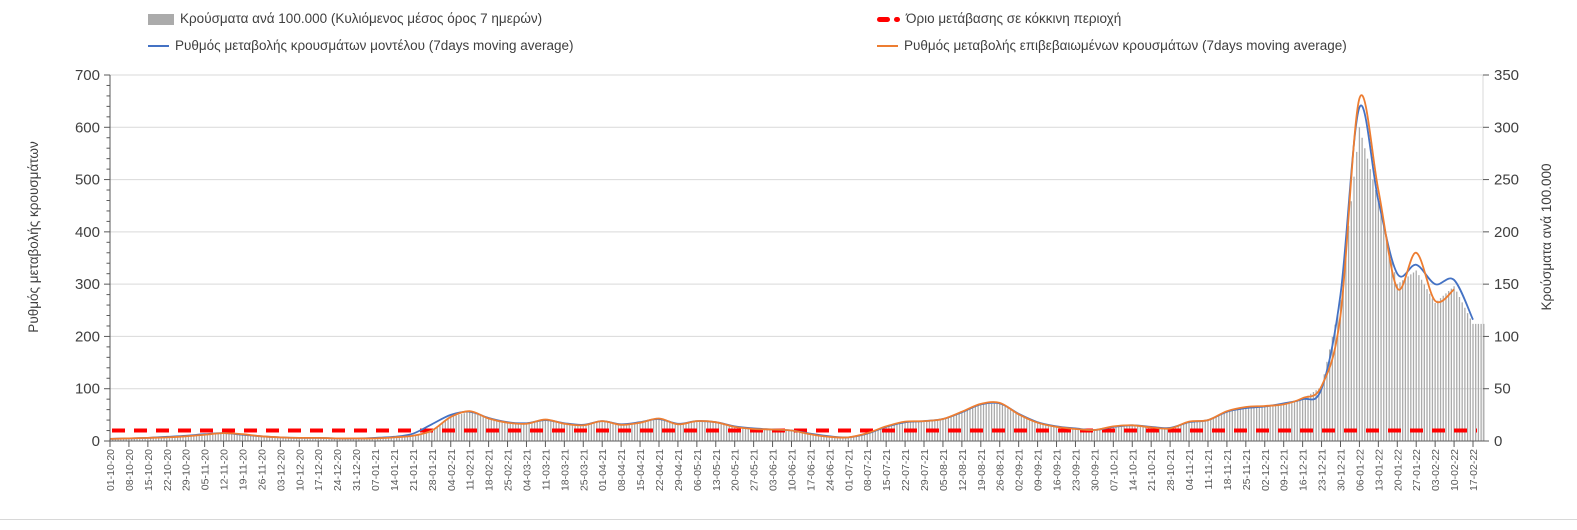 This screenshot has height=530, width=1577. Describe the element at coordinates (1228, 469) in the screenshot. I see `x-tick-label: 18-11-21` at that location.